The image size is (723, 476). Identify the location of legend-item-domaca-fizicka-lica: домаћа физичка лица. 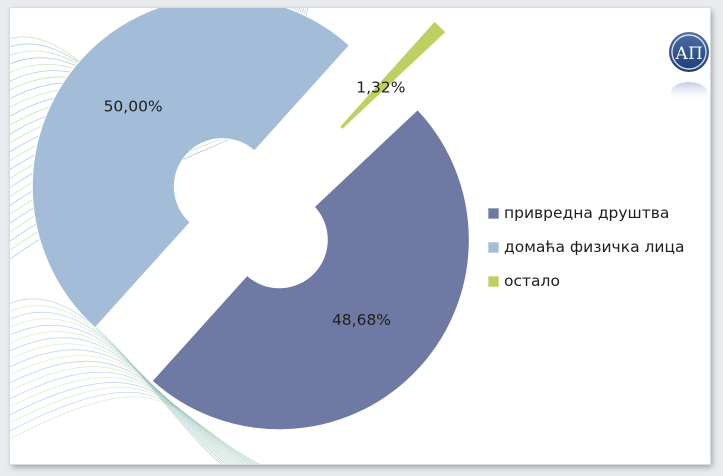
(586, 247).